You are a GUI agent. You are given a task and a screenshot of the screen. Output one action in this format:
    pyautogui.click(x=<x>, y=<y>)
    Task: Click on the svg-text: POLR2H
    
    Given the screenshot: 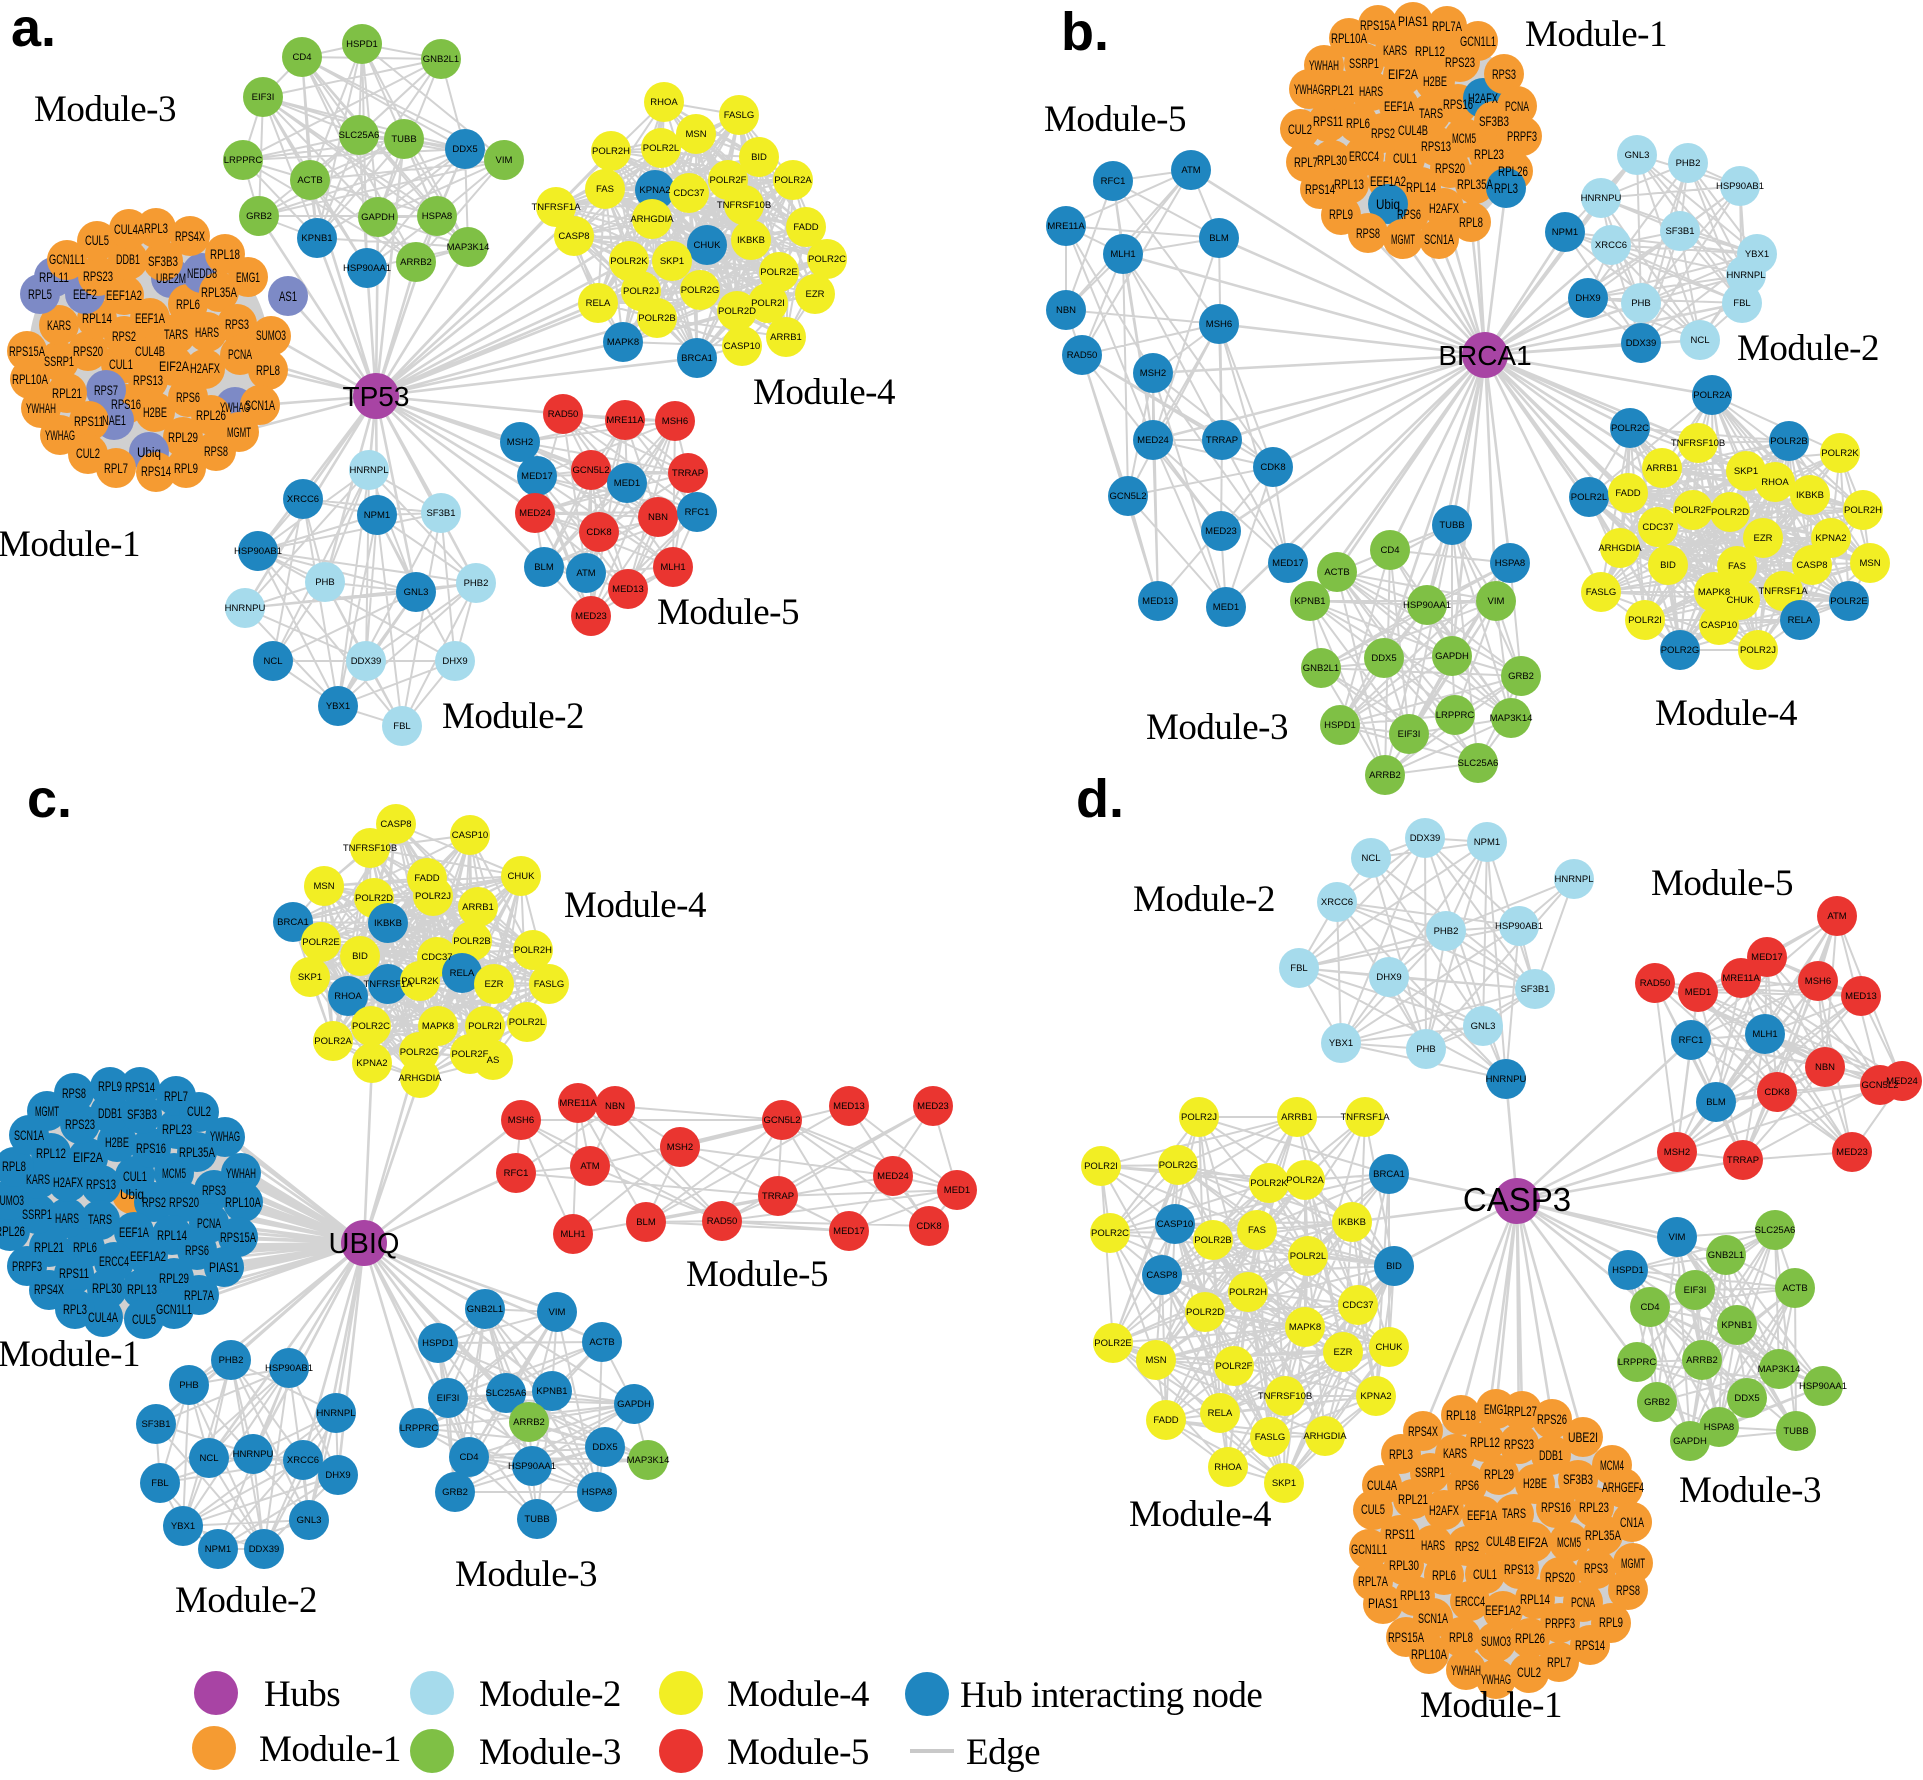 What is the action you would take?
    pyautogui.click(x=533, y=950)
    